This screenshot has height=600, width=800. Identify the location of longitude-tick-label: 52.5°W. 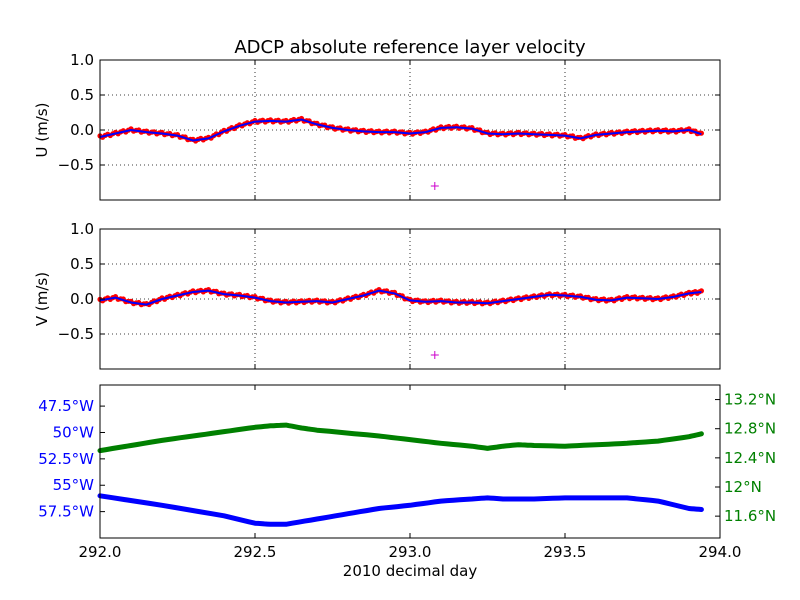
(66, 459).